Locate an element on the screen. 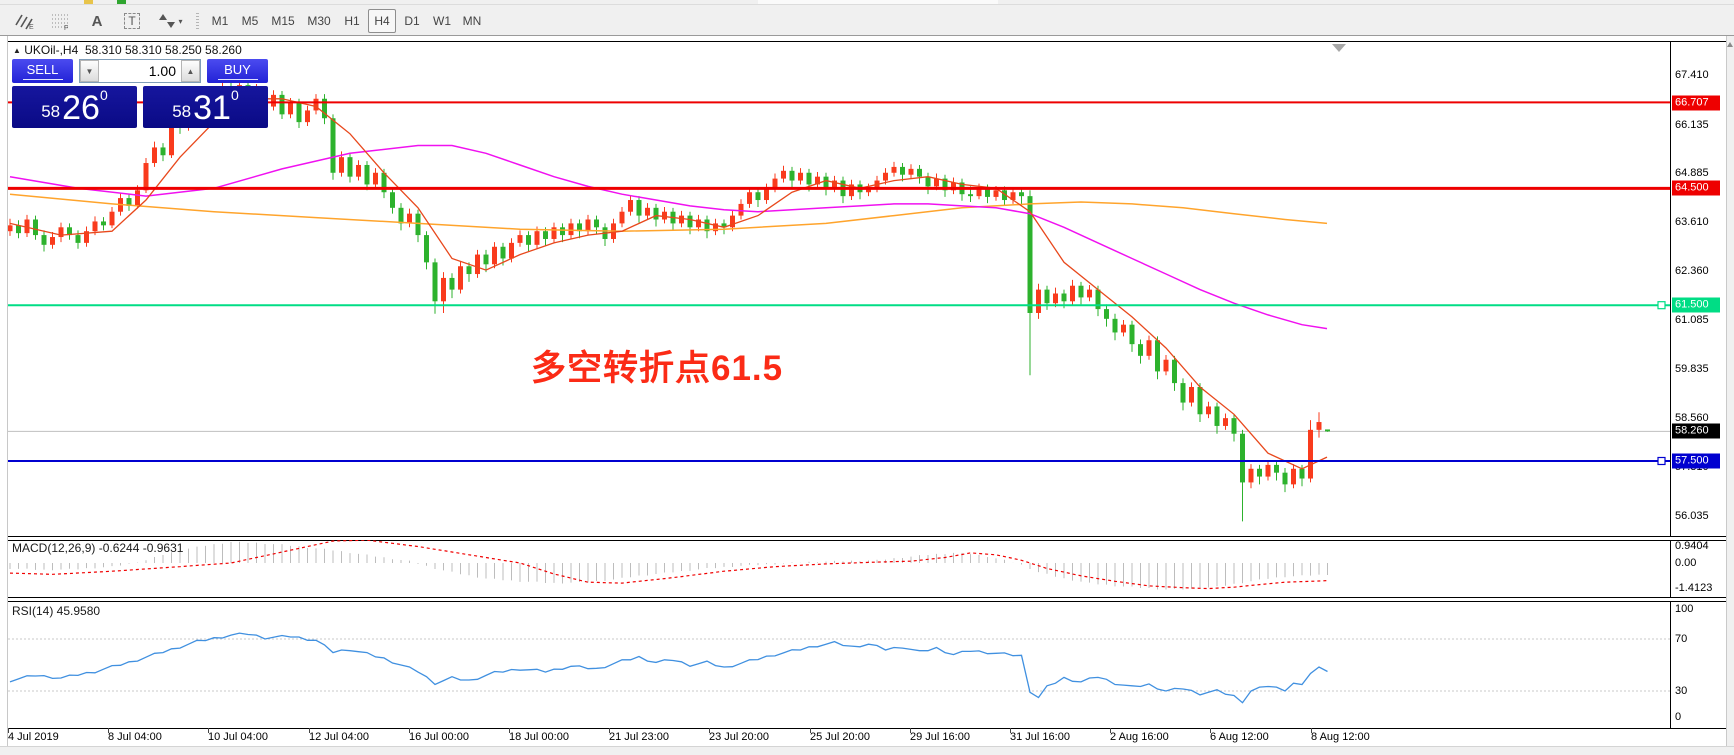  price-level-chip: 61.500 is located at coordinates (1696, 305).